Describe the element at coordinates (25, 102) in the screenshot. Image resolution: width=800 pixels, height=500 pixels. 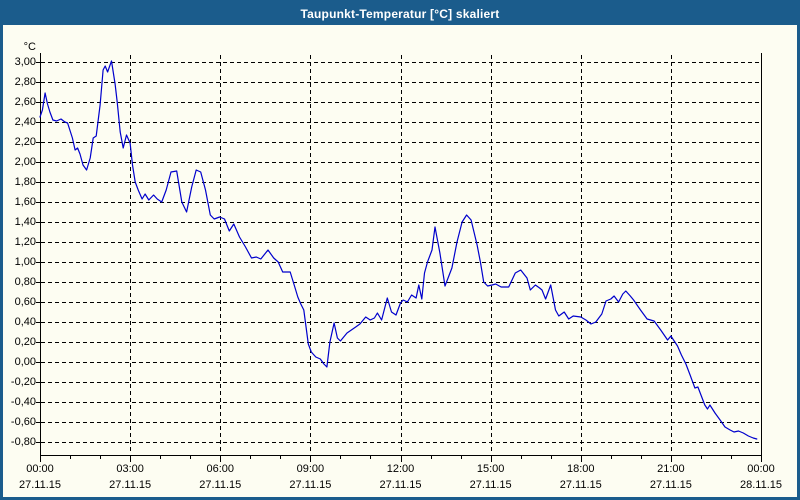
I see `y-tick-label: 2,60` at that location.